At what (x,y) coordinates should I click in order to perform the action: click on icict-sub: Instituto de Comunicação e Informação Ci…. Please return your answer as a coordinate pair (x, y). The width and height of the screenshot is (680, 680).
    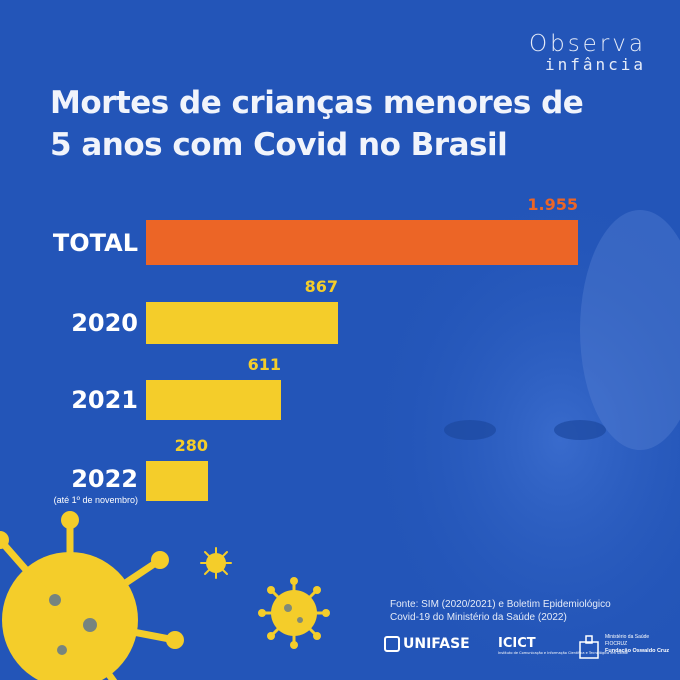
    Looking at the image, I should click on (563, 653).